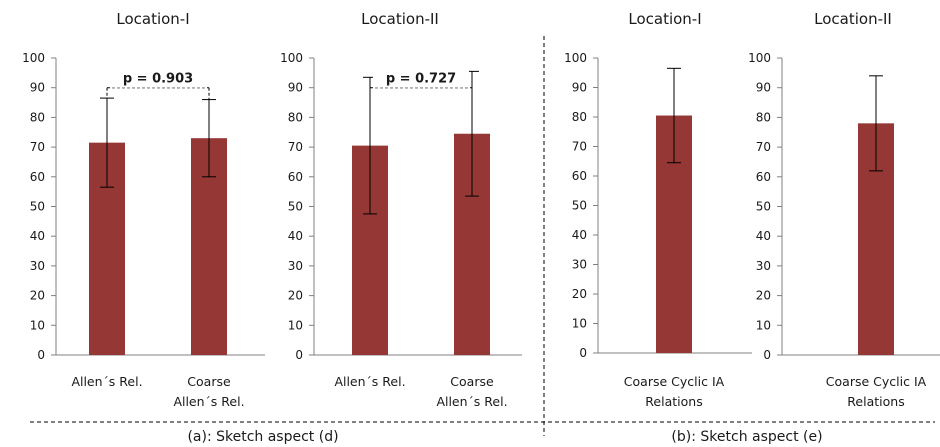 The image size is (940, 447). What do you see at coordinates (262, 437) in the screenshot?
I see `caption-a: (a): Sketch aspect (d)` at bounding box center [262, 437].